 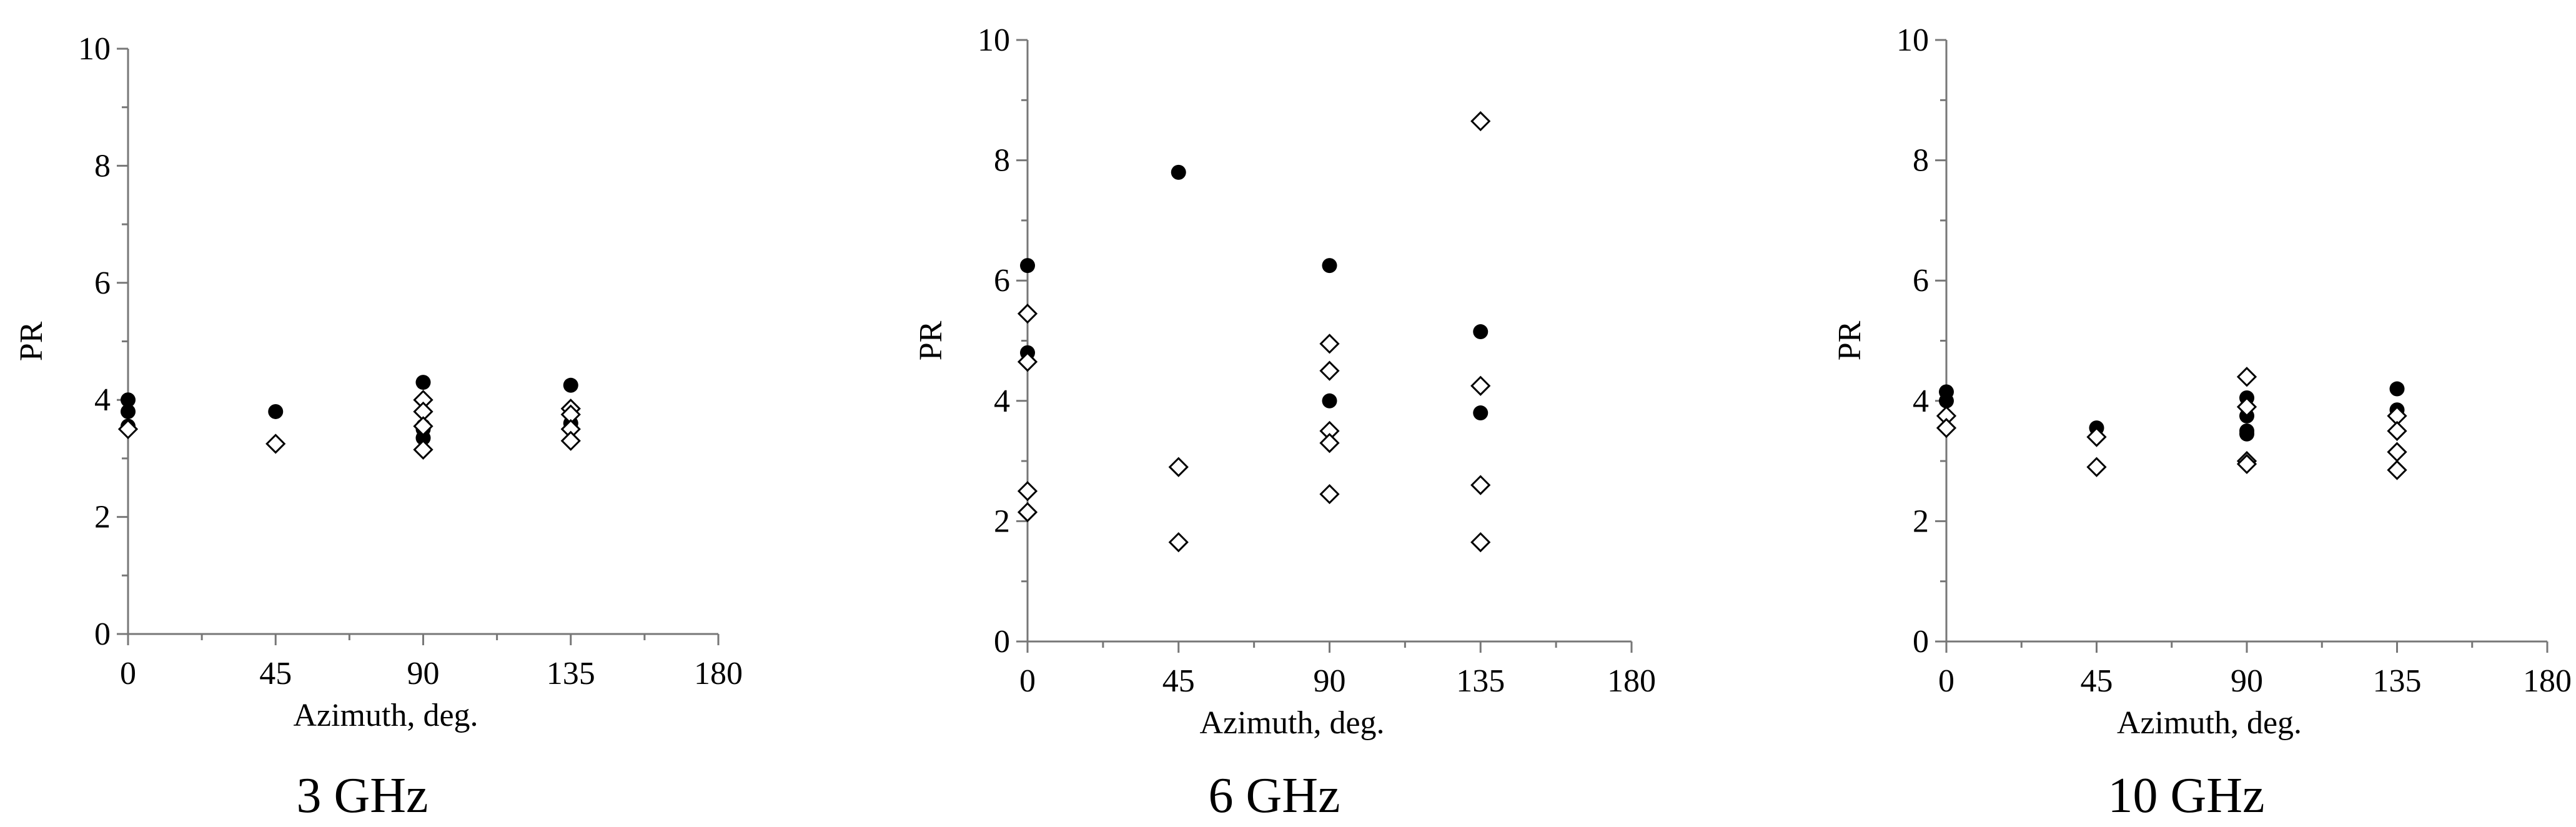 What do you see at coordinates (362, 795) in the screenshot?
I see `chart-caption: 3 GHz` at bounding box center [362, 795].